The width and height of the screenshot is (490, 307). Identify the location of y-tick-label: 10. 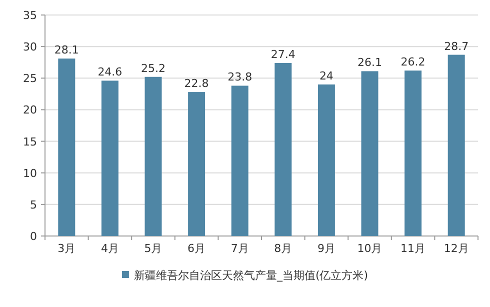
(30, 173).